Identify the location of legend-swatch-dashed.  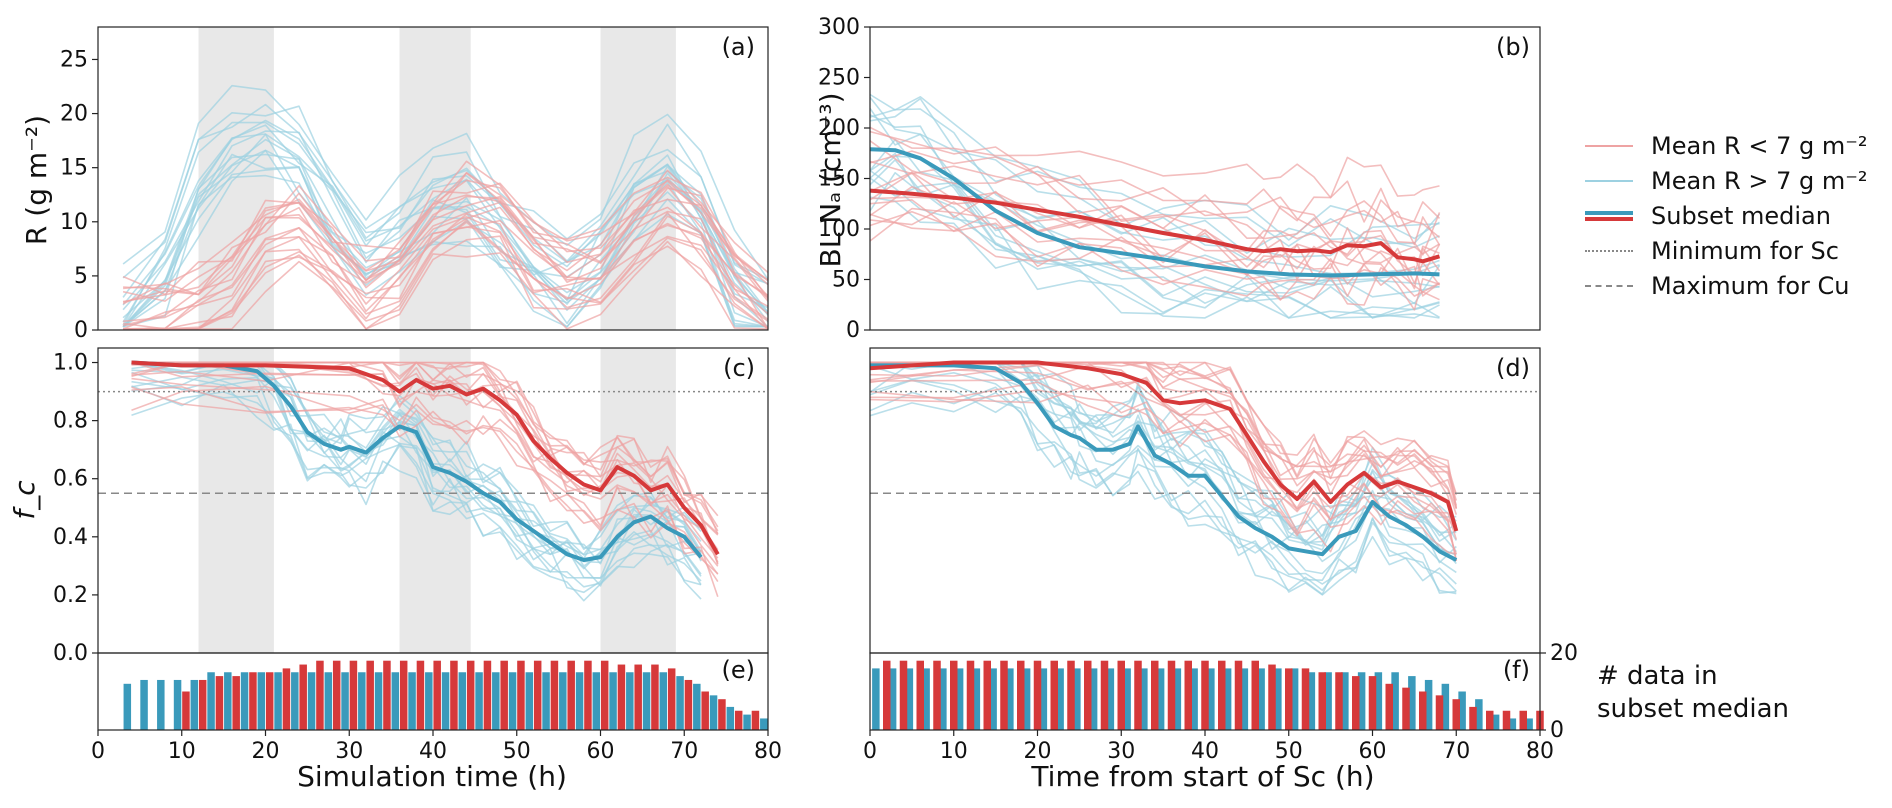
(1609, 285).